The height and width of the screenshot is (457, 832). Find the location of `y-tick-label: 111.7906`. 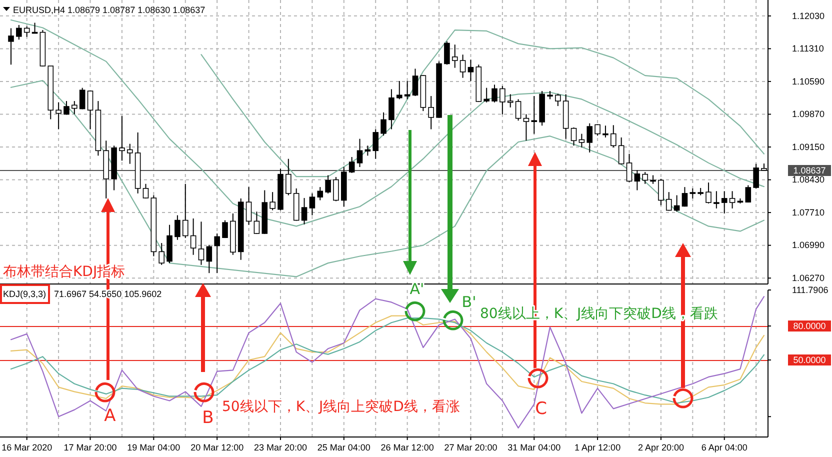

y-tick-label: 111.7906 is located at coordinates (810, 289).